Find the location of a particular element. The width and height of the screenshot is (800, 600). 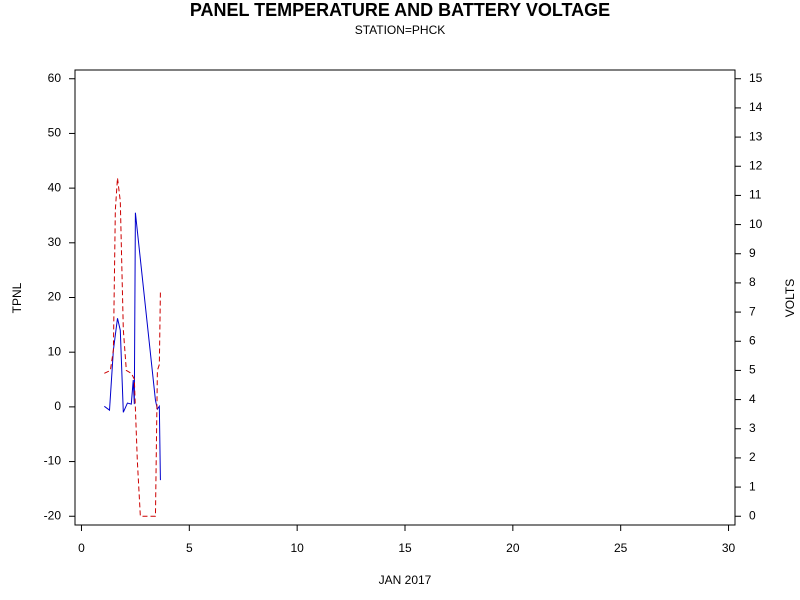

x-axis-label: JAN 2017 is located at coordinates (405, 580).